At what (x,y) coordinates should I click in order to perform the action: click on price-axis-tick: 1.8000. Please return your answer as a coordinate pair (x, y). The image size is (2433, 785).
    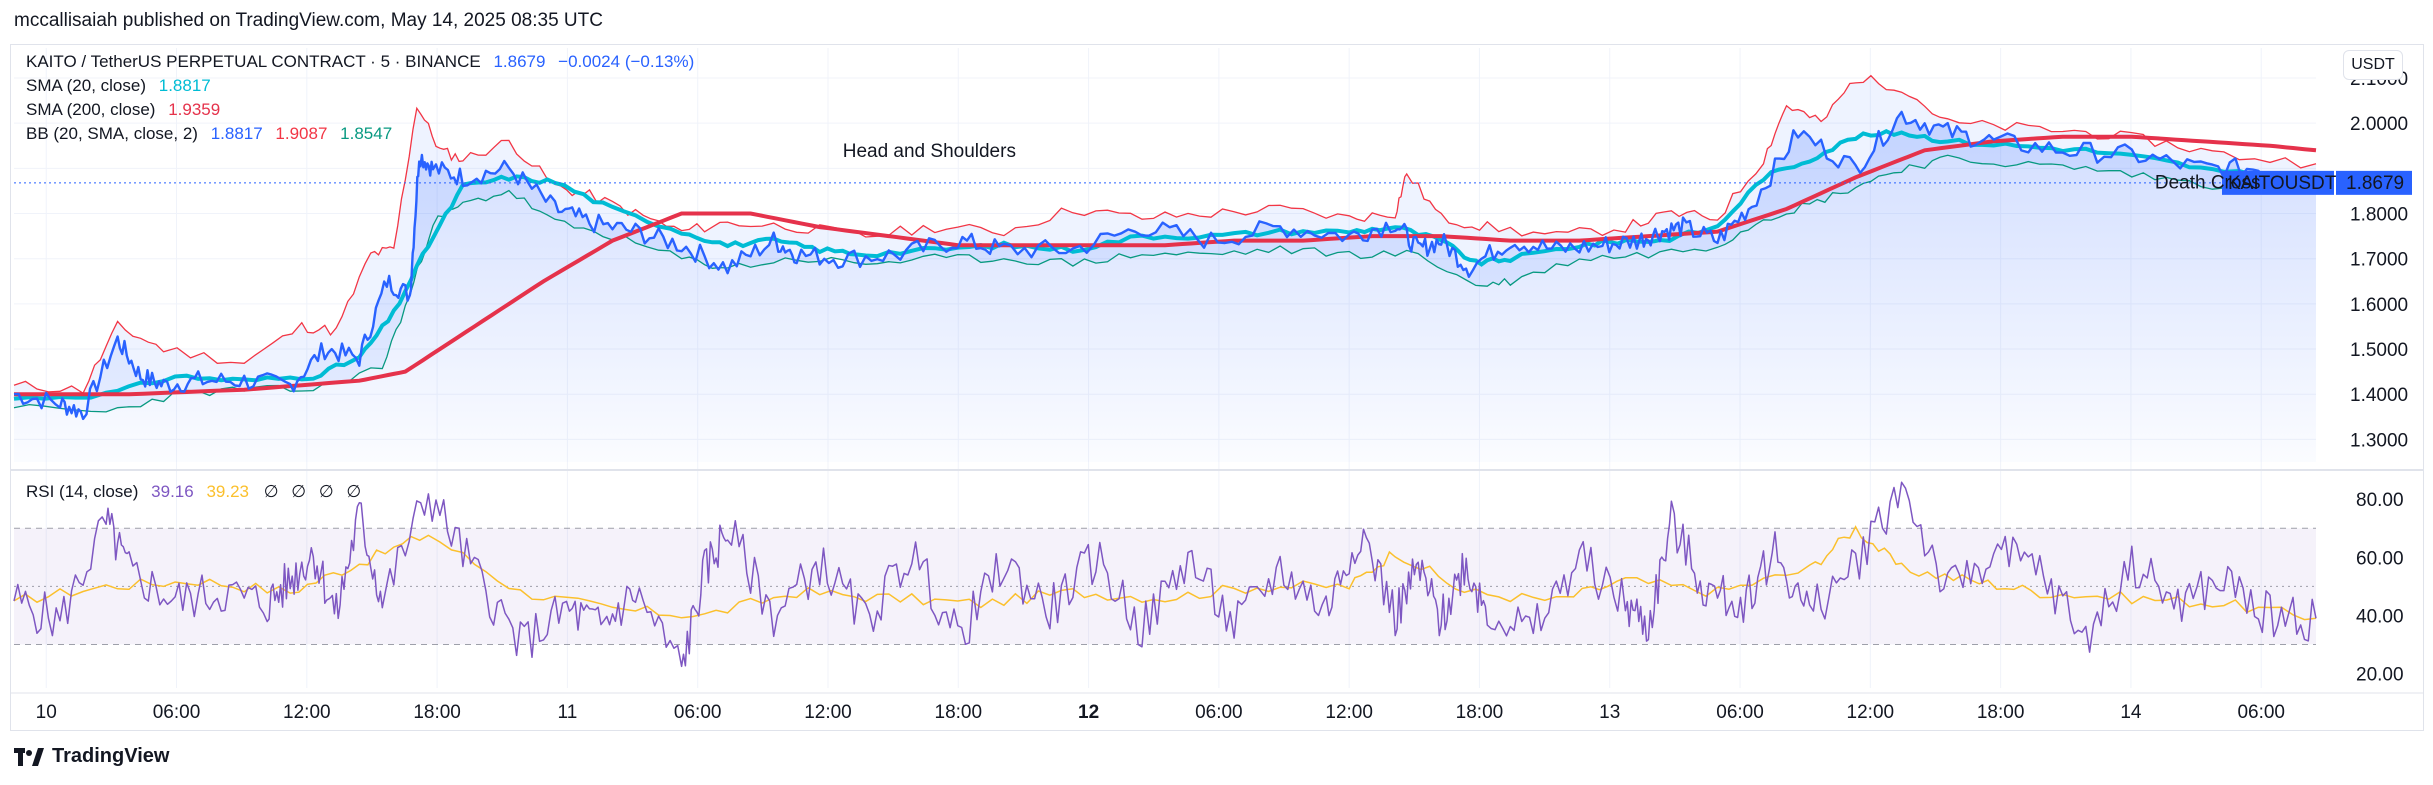
    Looking at the image, I should click on (2379, 215).